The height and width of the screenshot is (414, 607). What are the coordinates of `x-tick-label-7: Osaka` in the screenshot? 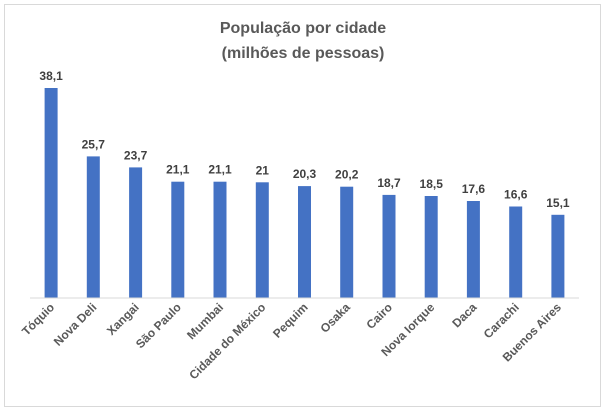 It's located at (335, 318).